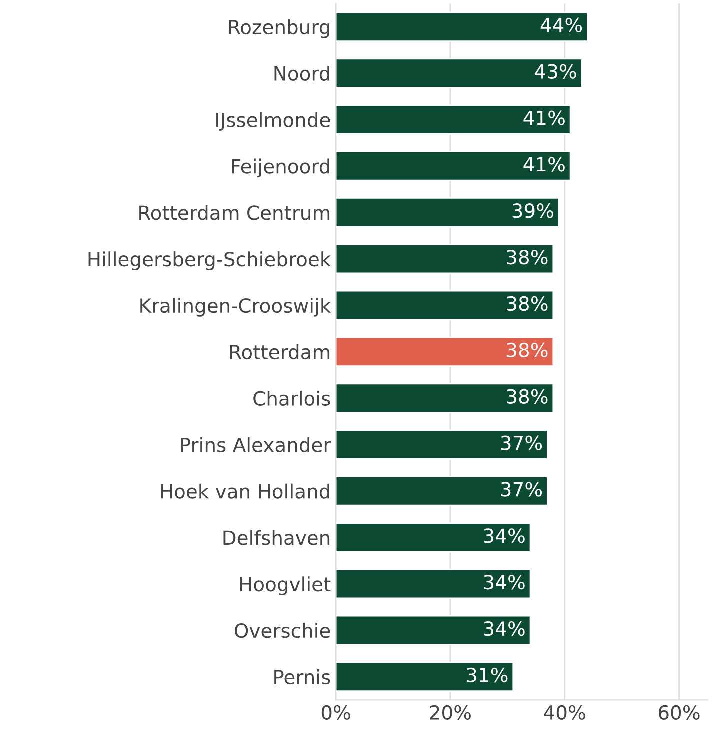  What do you see at coordinates (292, 398) in the screenshot?
I see `y-tick-label: Charlois` at bounding box center [292, 398].